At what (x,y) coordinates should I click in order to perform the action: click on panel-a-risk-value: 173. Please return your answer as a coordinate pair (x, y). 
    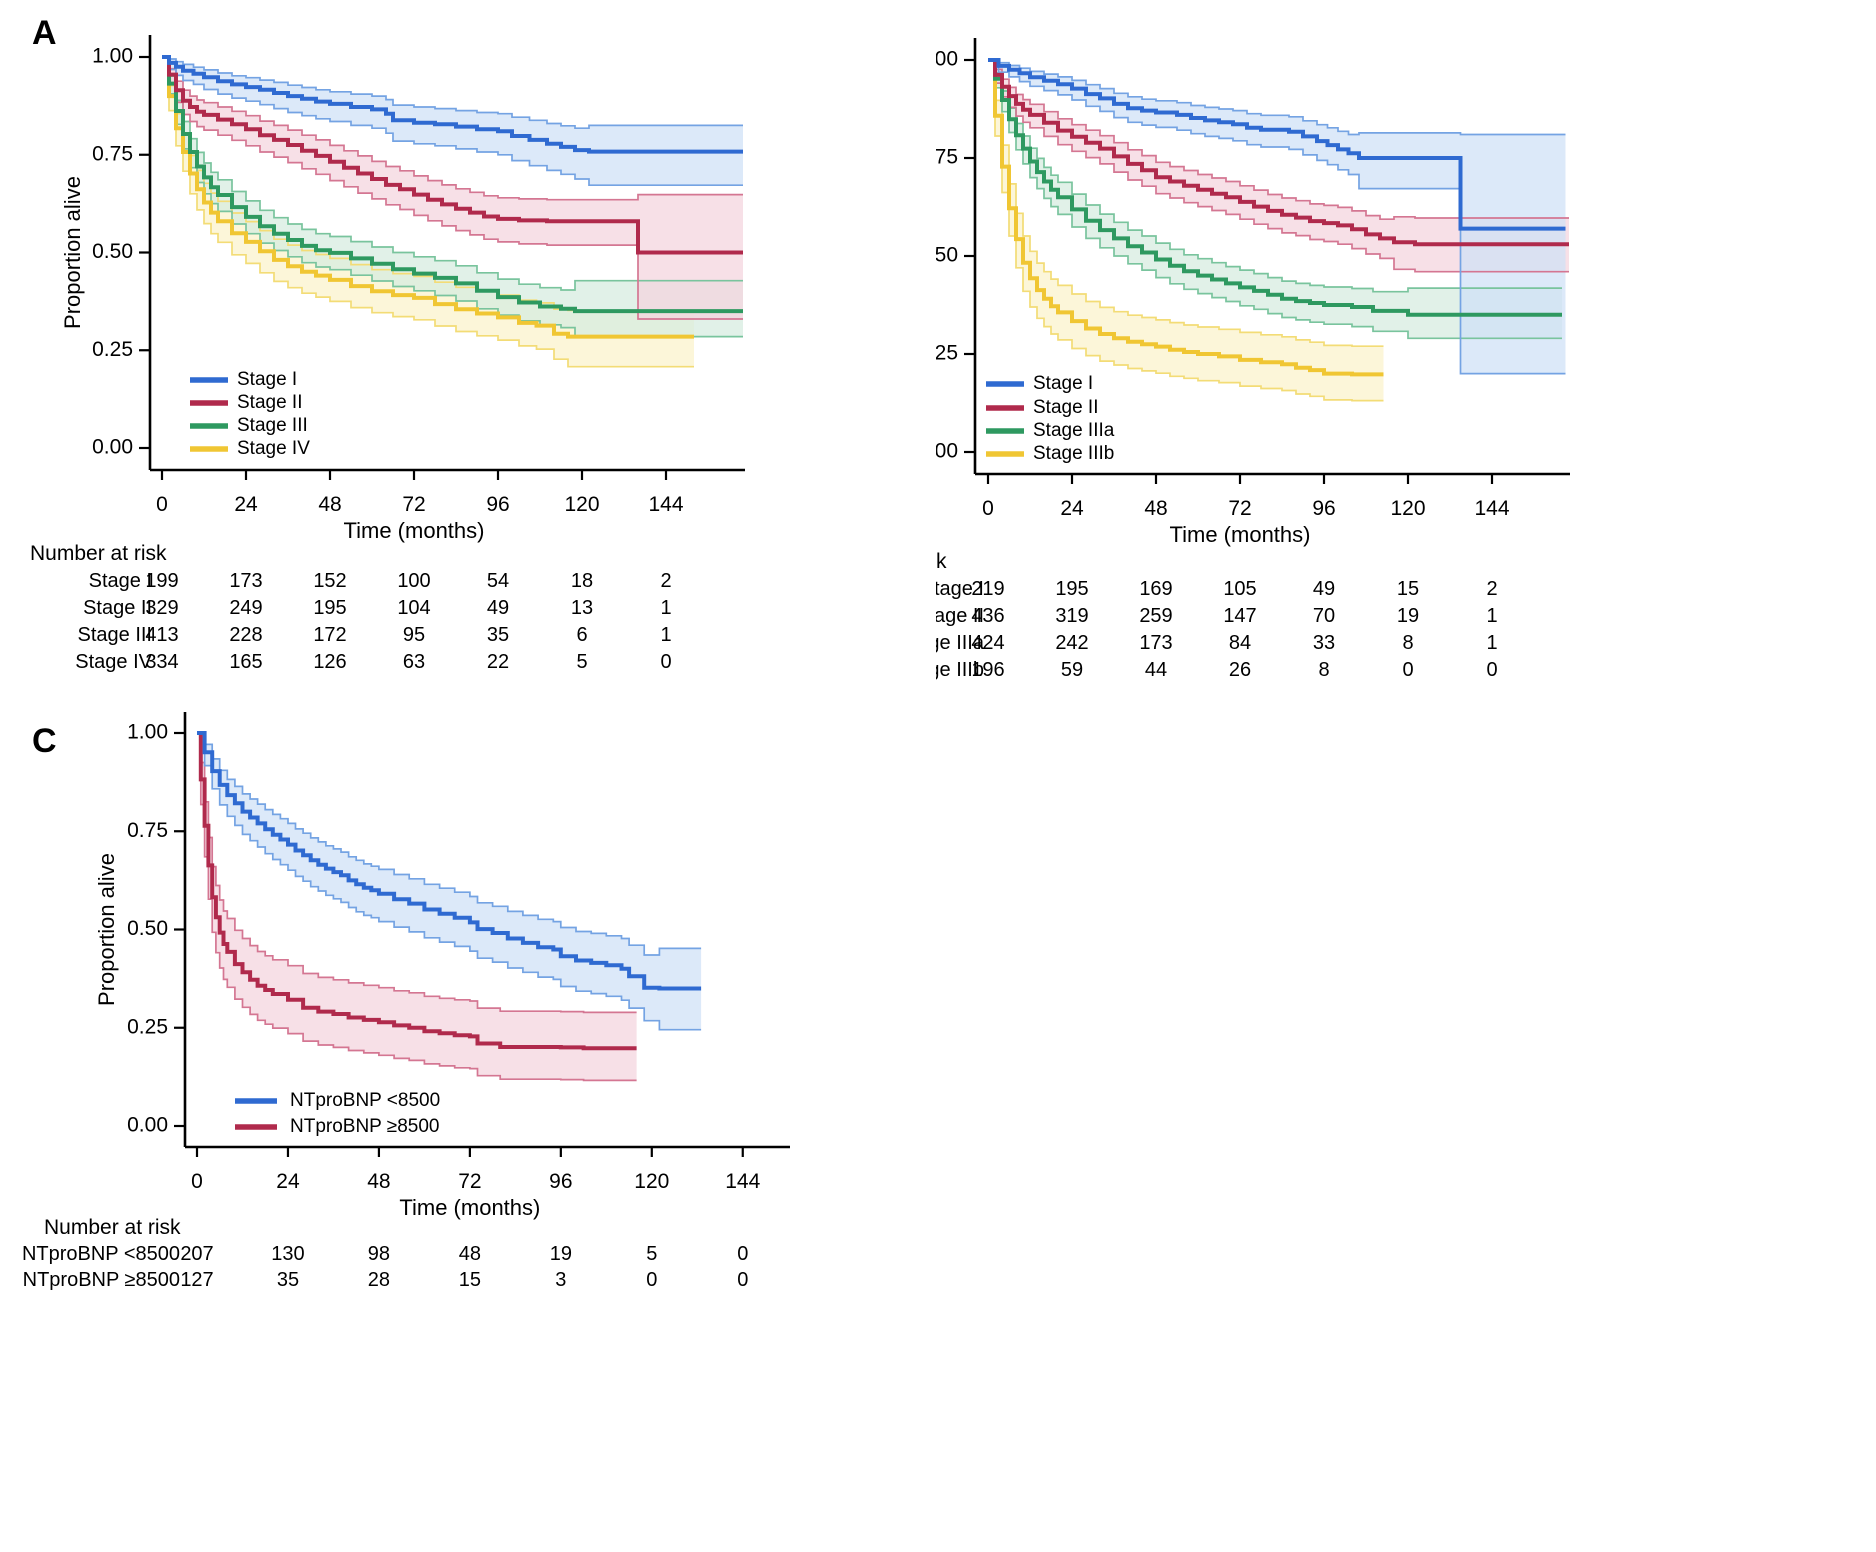
    Looking at the image, I should click on (245, 581).